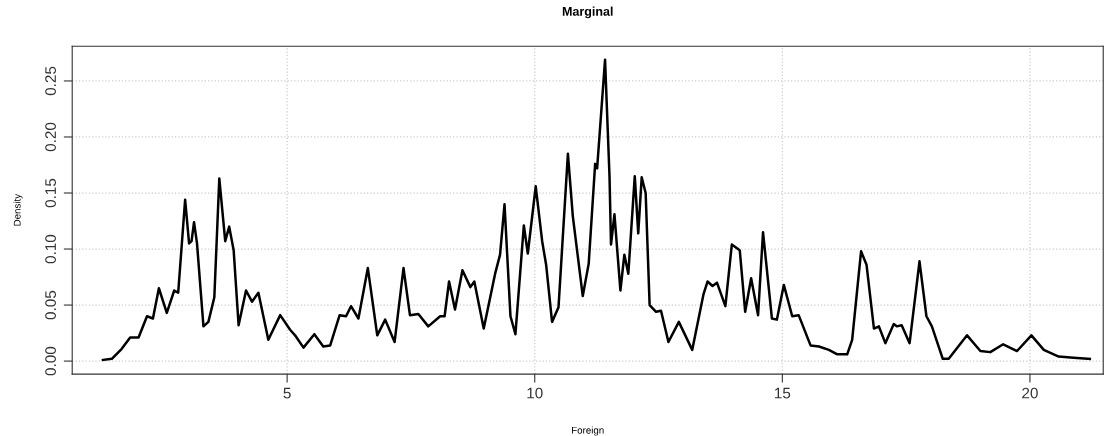  I want to click on x-tick-label: 5, so click(287, 393).